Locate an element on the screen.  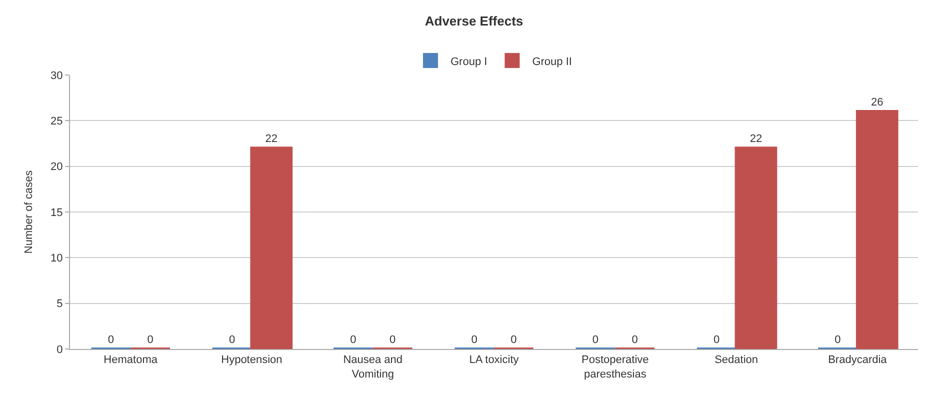
y-tick-label: 15 is located at coordinates (56, 212).